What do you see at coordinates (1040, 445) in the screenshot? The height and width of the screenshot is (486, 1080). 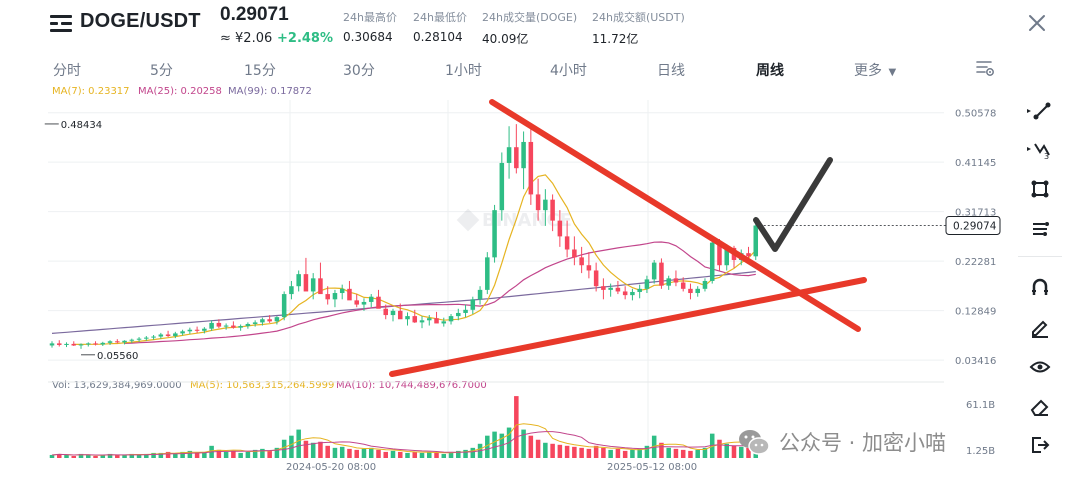 I see `exit-drawing-tool` at bounding box center [1040, 445].